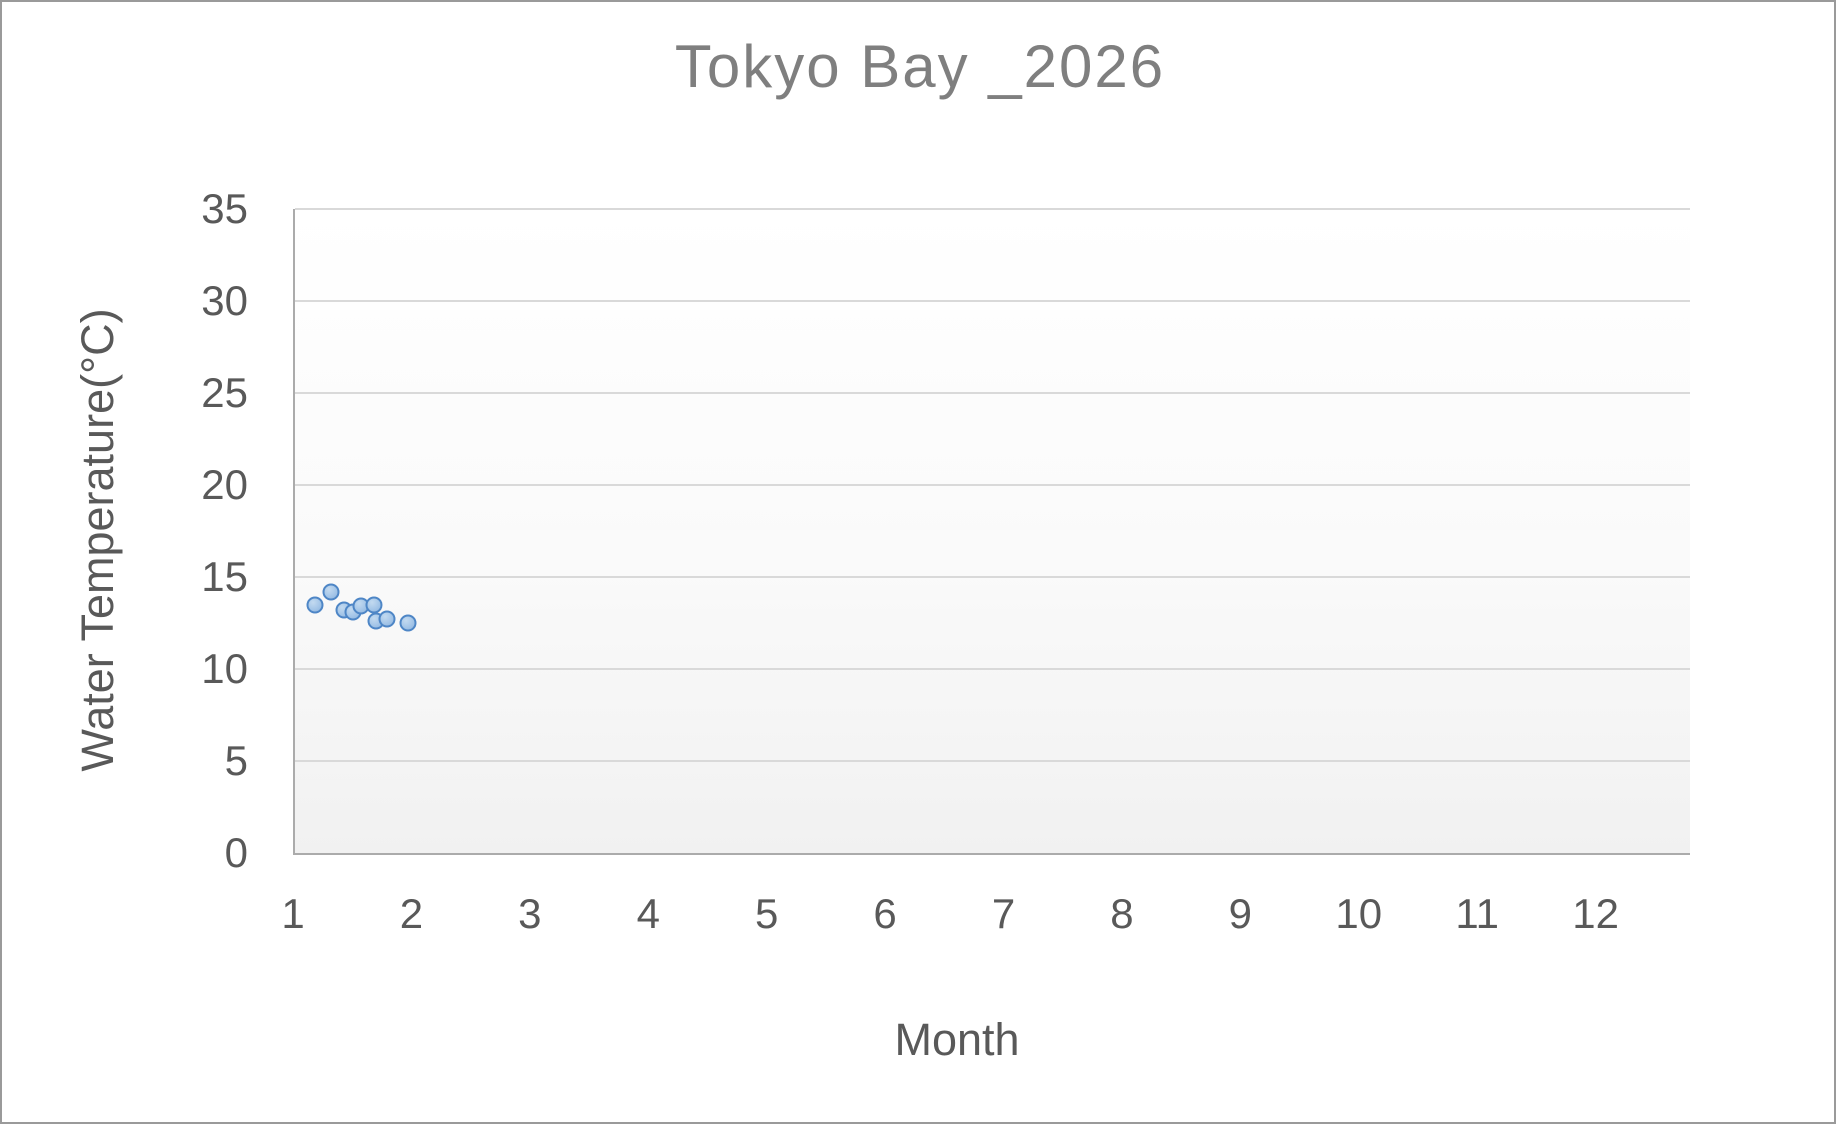 Image resolution: width=1836 pixels, height=1124 pixels. Describe the element at coordinates (224, 208) in the screenshot. I see `y-tick-label-35: 35` at that location.